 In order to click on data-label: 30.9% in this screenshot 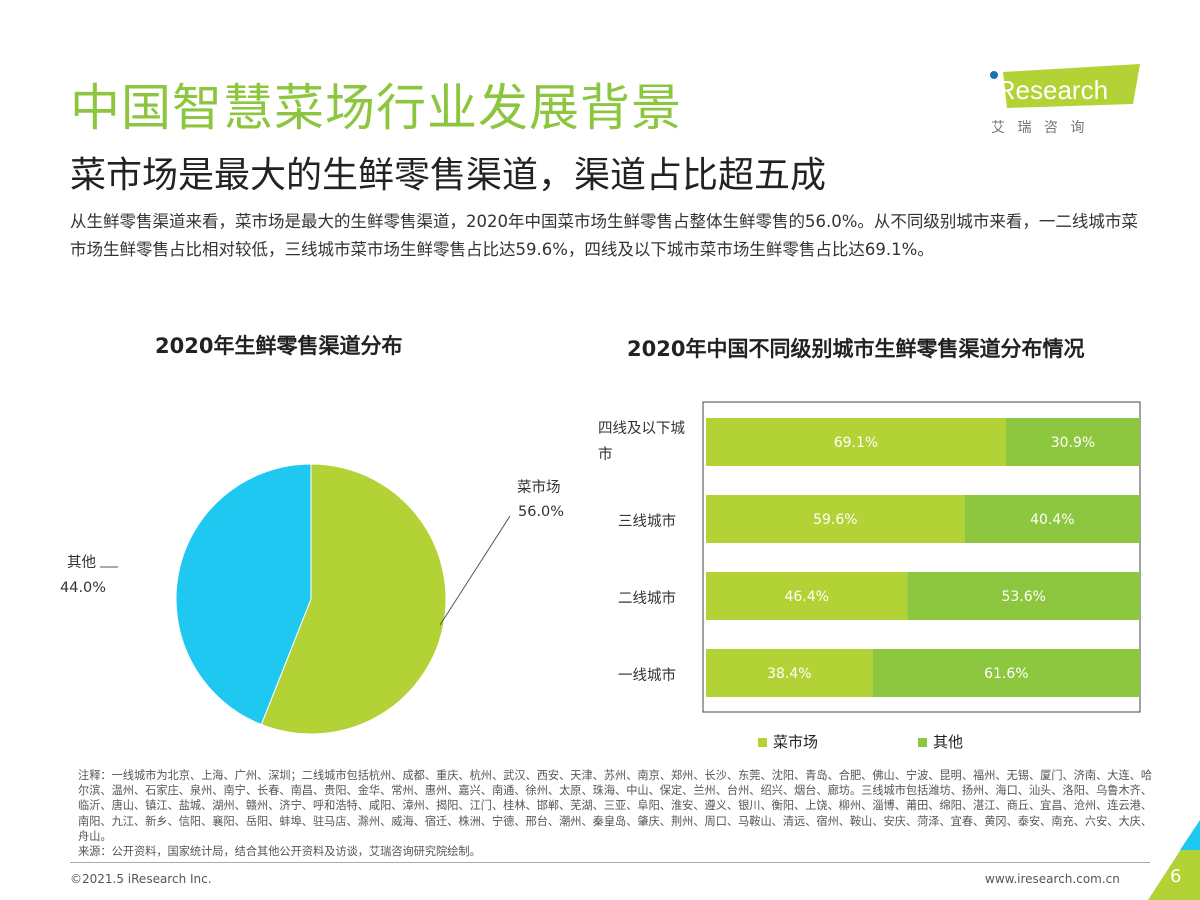, I will do `click(1073, 443)`.